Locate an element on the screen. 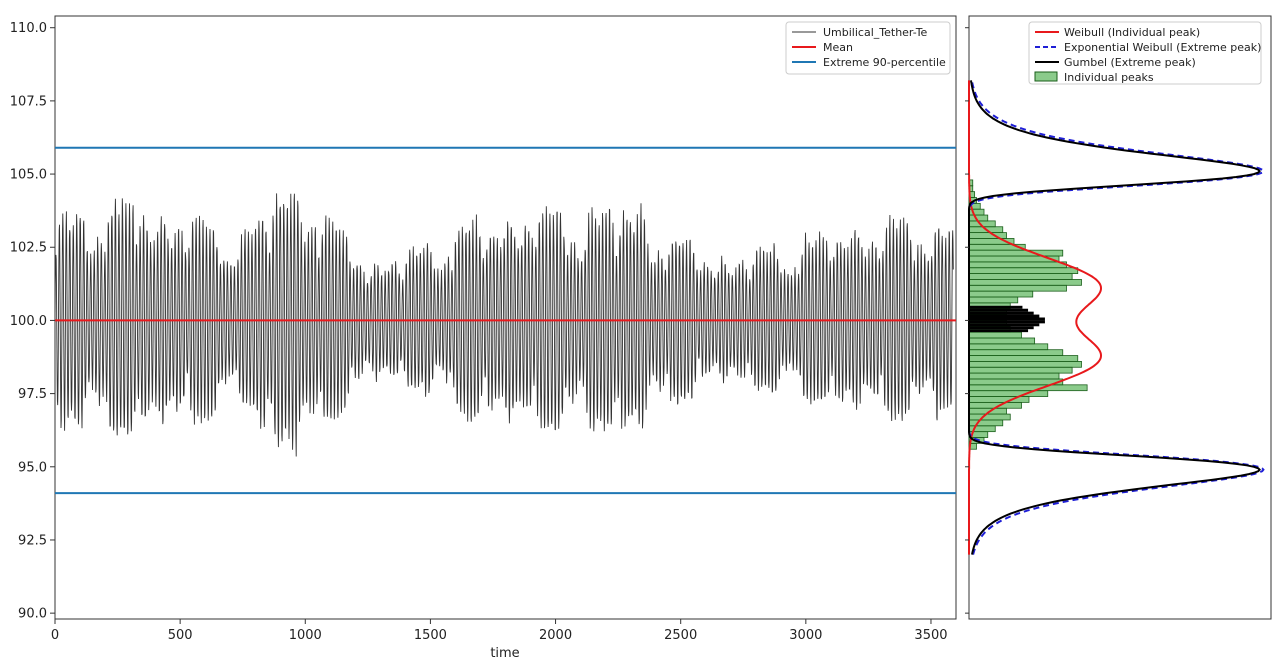 The image size is (1280, 662). y-tick-label: 100.0 is located at coordinates (28, 321).